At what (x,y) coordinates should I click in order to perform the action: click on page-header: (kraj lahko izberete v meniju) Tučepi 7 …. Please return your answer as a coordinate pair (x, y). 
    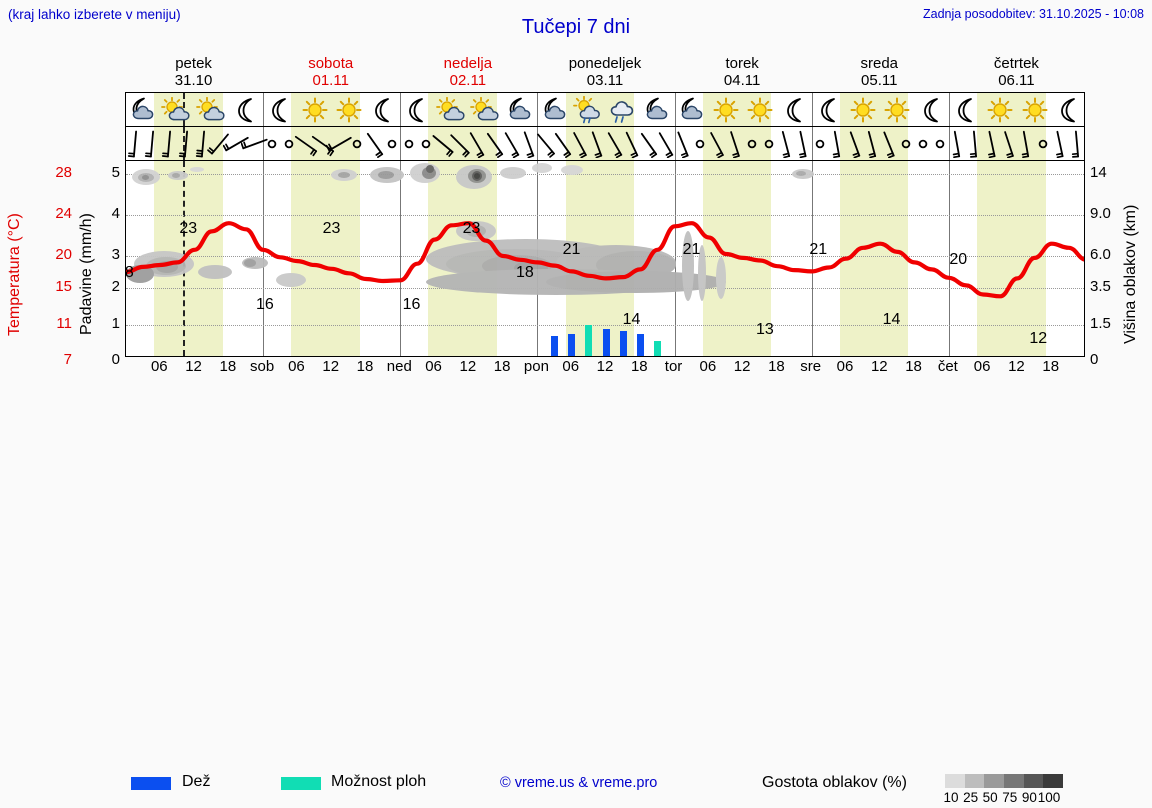
    Looking at the image, I should click on (576, 15).